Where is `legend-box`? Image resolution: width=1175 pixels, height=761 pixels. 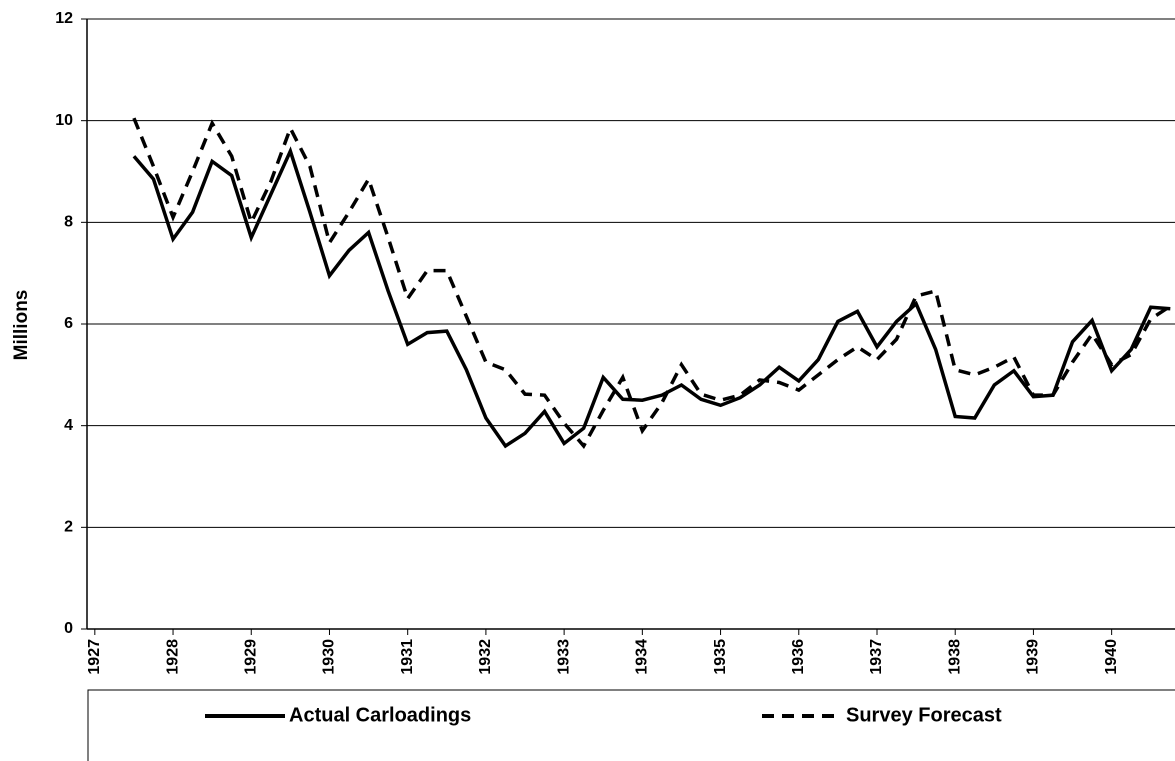
legend-box is located at coordinates (631, 725).